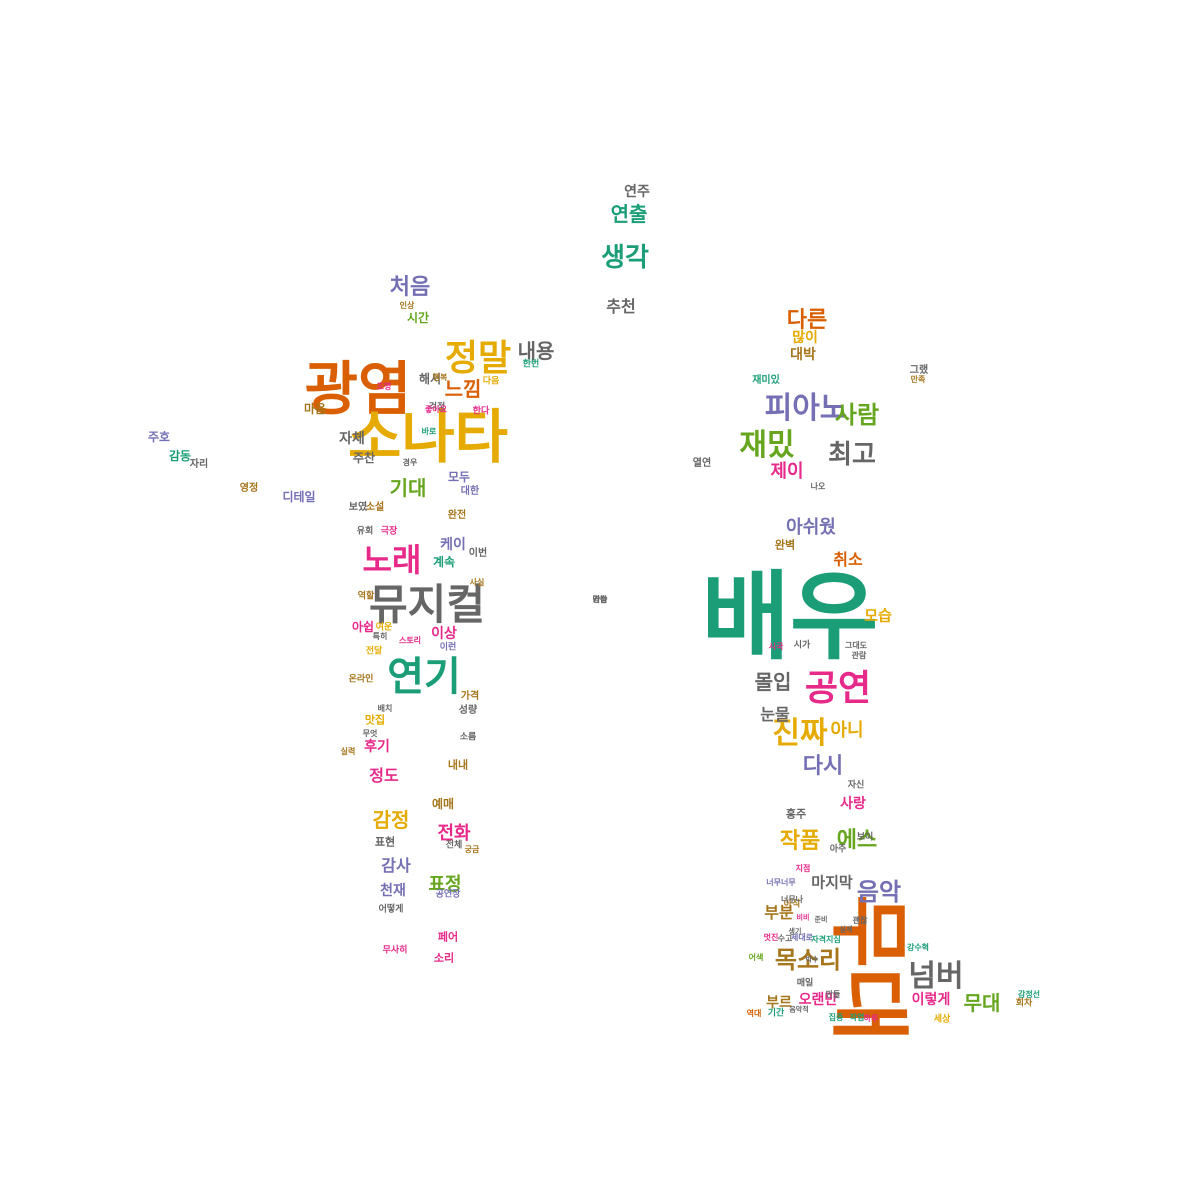  I want to click on cloud-word: 관람, so click(859, 655).